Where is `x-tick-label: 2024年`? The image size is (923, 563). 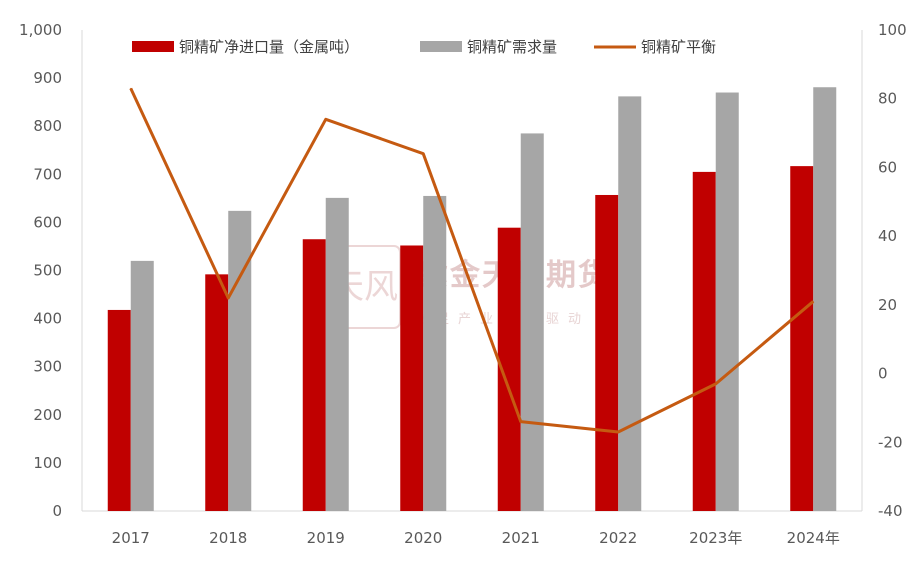 x-tick-label: 2024年 is located at coordinates (813, 538).